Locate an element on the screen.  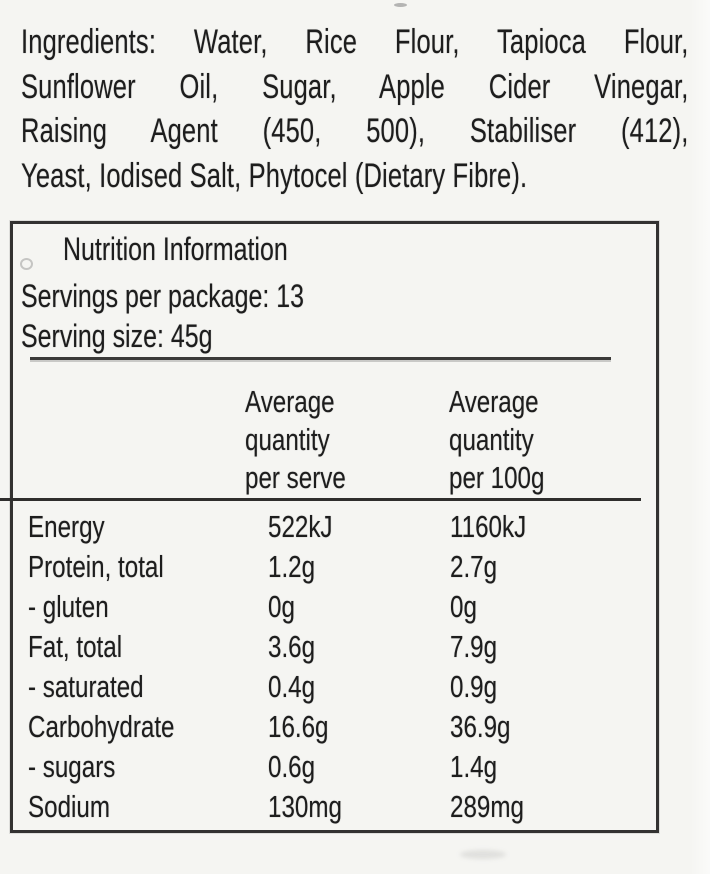
nutrient-label: Protein, total is located at coordinates (96, 566).